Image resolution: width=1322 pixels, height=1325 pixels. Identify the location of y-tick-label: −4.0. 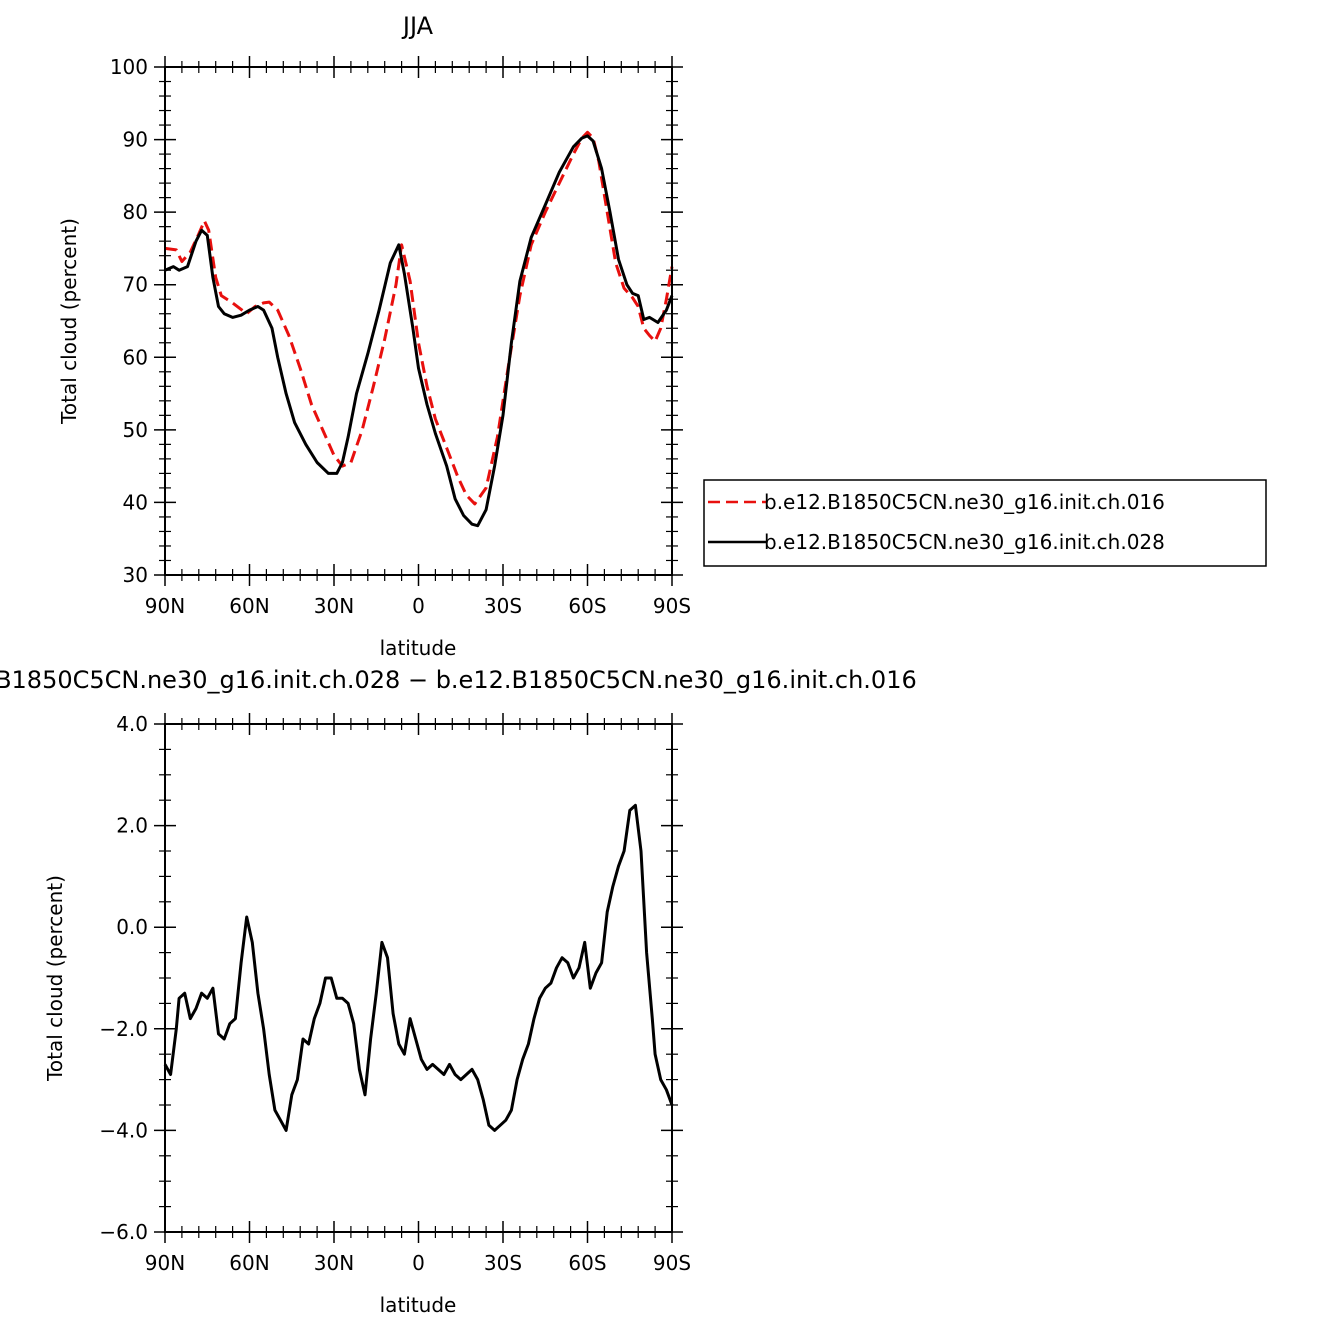
(123, 1130).